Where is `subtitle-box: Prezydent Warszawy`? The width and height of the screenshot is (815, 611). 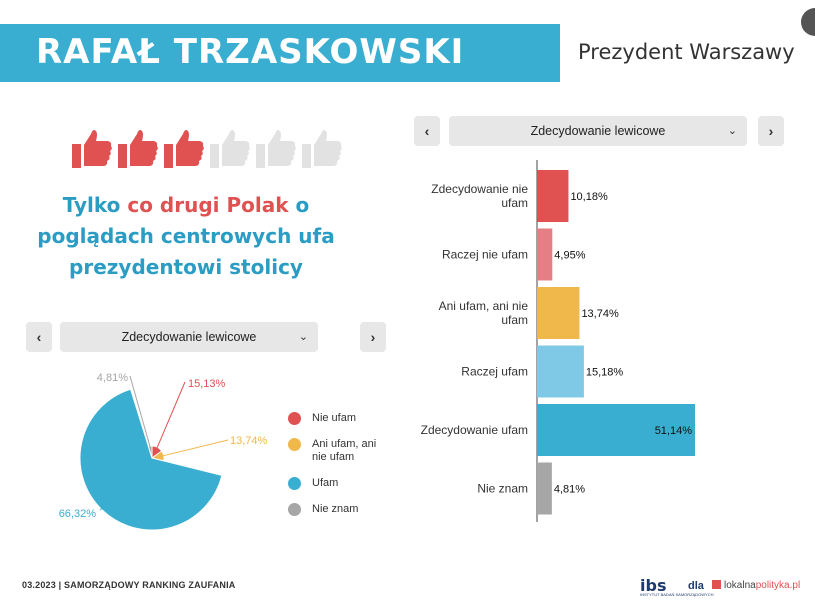 subtitle-box: Prezydent Warszawy is located at coordinates (687, 53).